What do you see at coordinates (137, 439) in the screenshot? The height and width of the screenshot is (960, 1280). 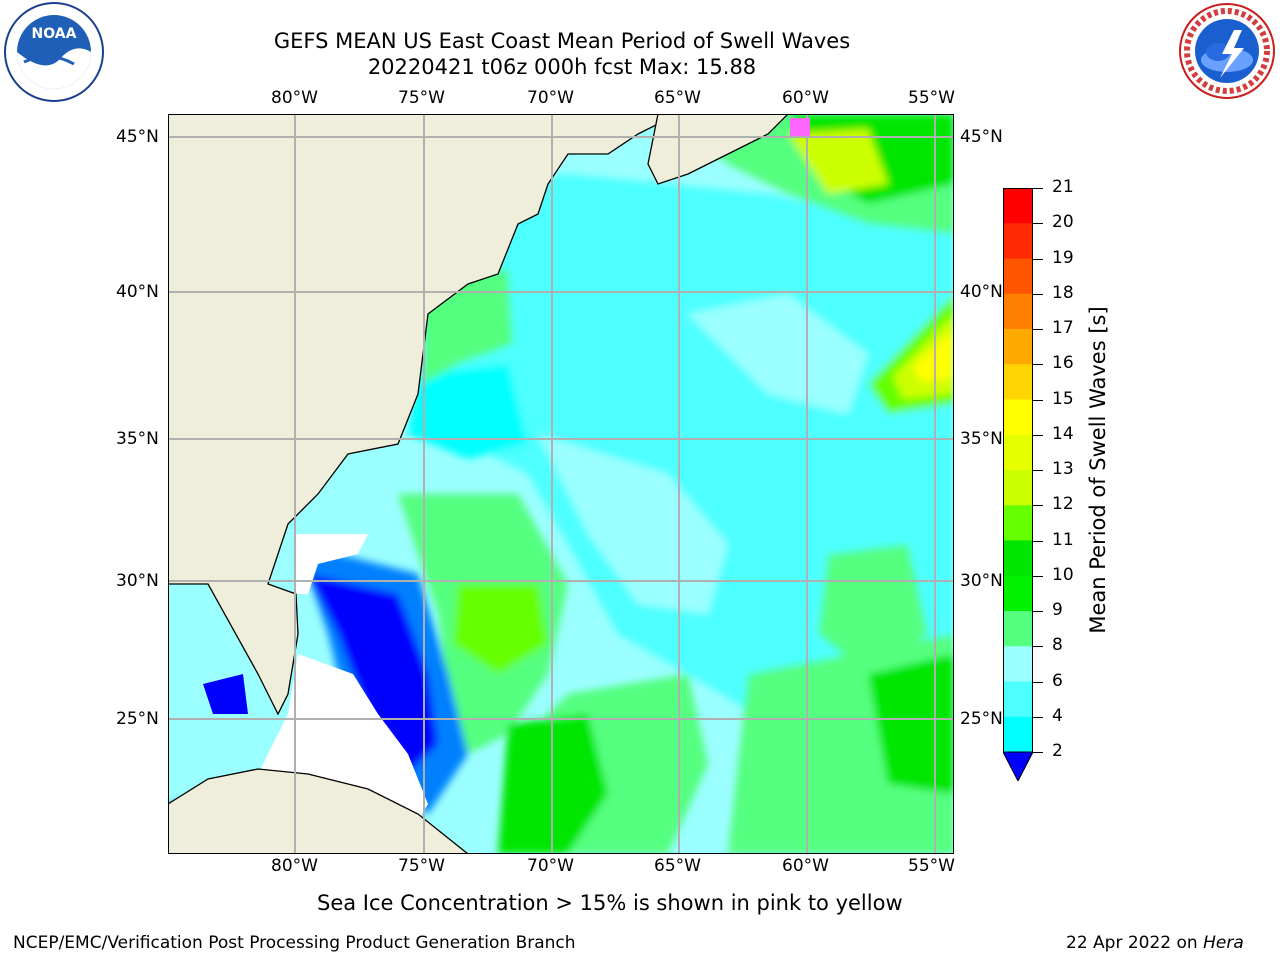 I see `lat-label-left-35n: 35°N` at bounding box center [137, 439].